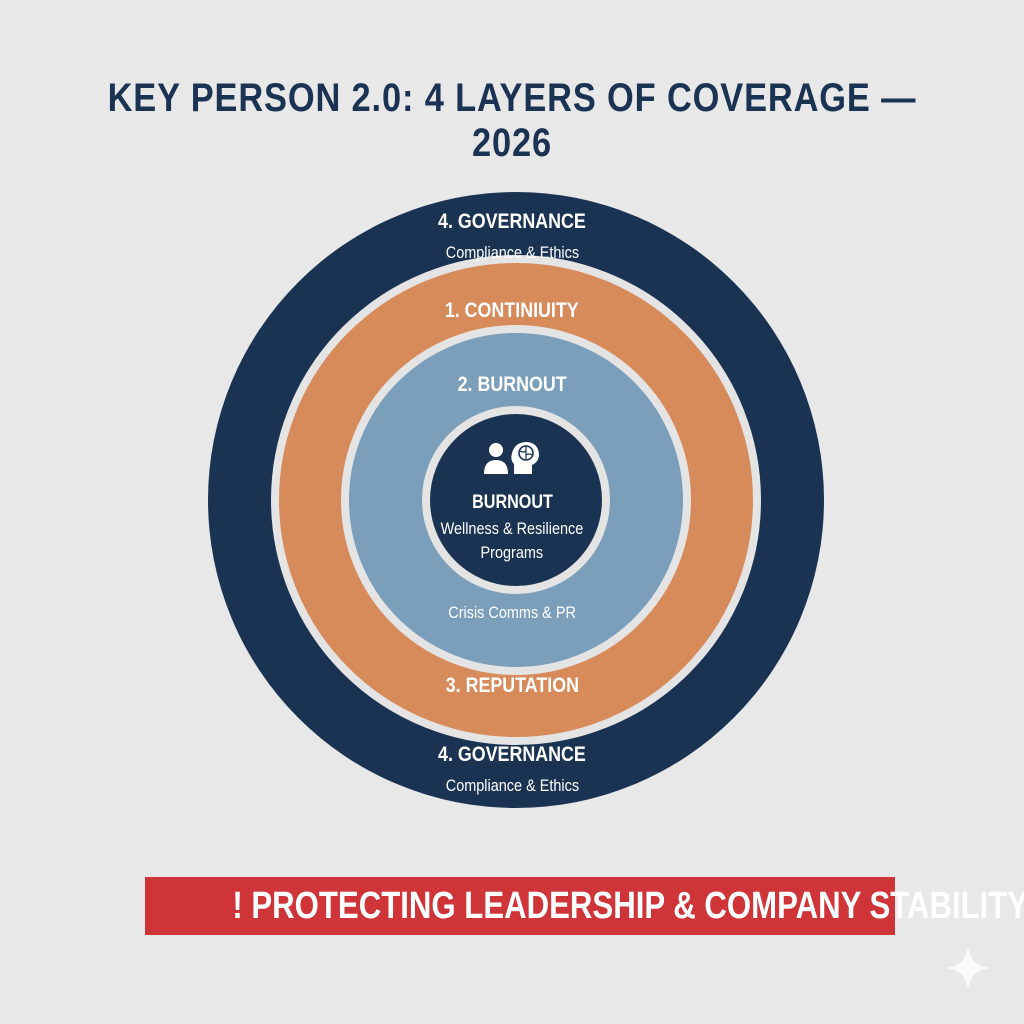  I want to click on governance-bottom-heading: 4. GOVERNANCE, so click(512, 754).